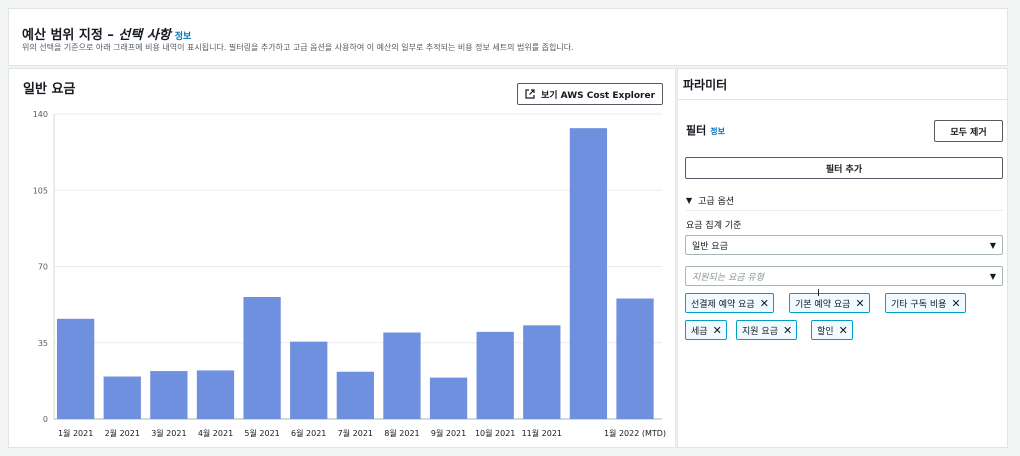 The width and height of the screenshot is (1020, 456). Describe the element at coordinates (43, 343) in the screenshot. I see `y-tick-label: 35` at that location.